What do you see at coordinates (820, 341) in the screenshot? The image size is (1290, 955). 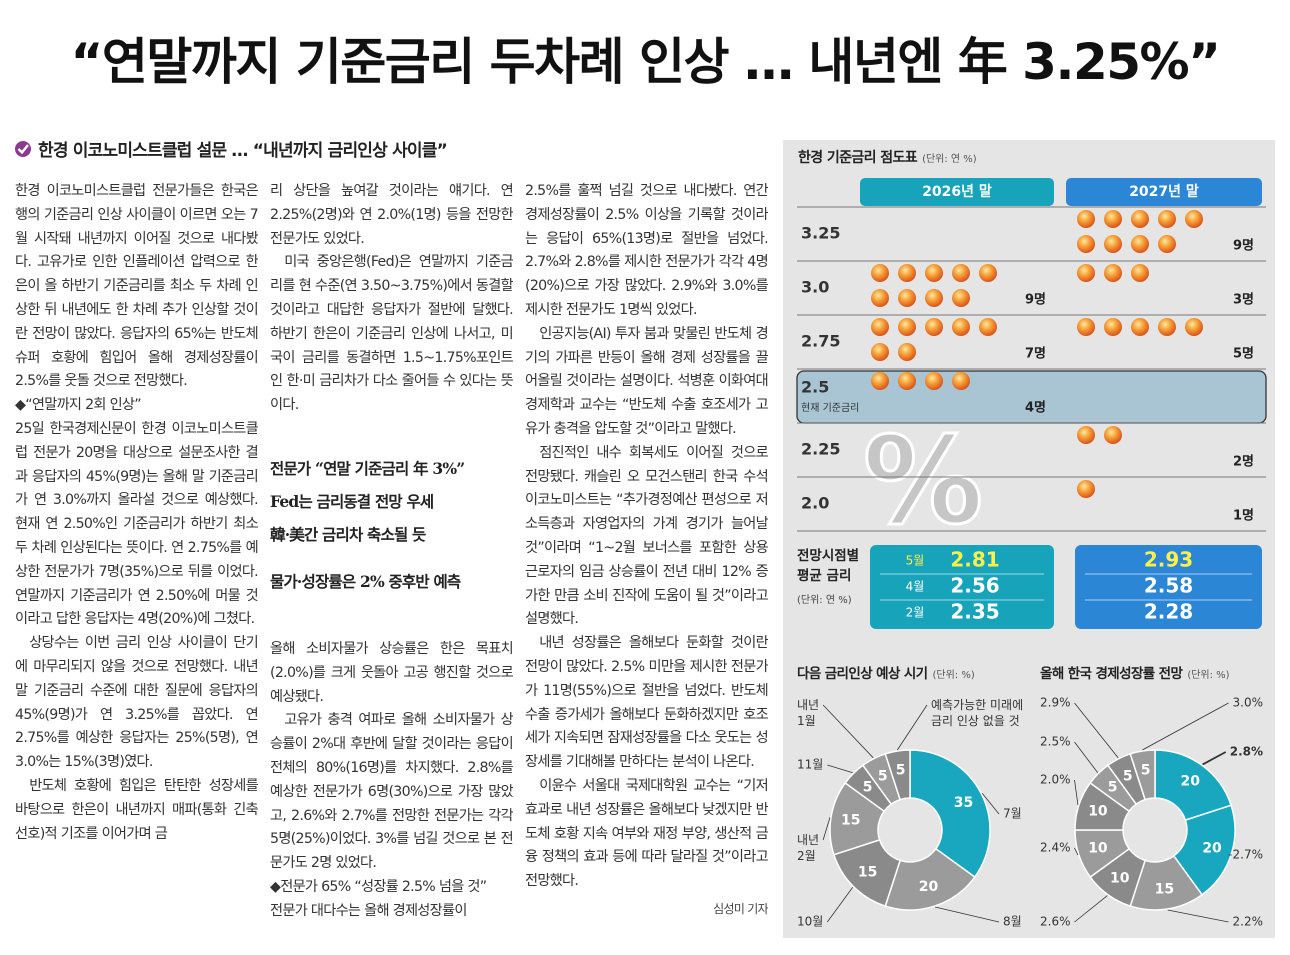 I see `rate-label: 2.75` at bounding box center [820, 341].